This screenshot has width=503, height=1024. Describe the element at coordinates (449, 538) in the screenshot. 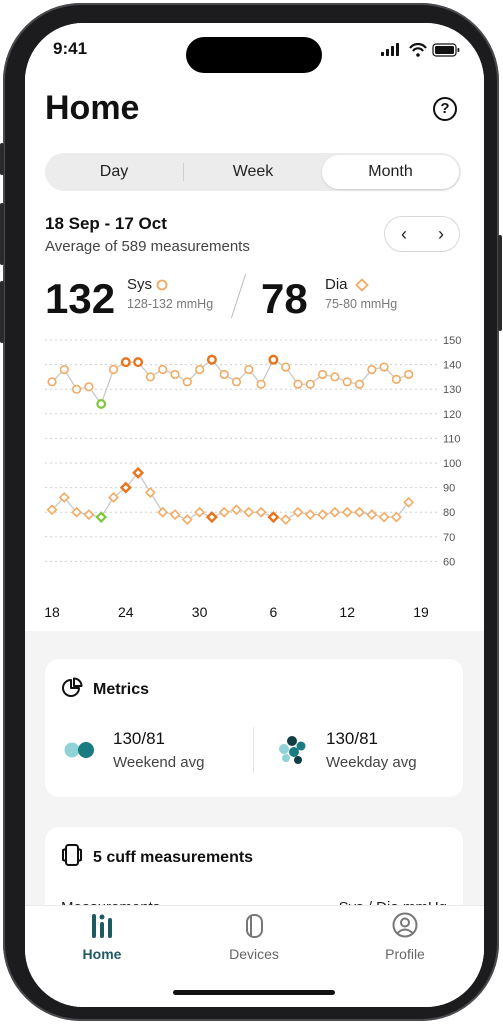

I see `y-tick-label: 70` at that location.